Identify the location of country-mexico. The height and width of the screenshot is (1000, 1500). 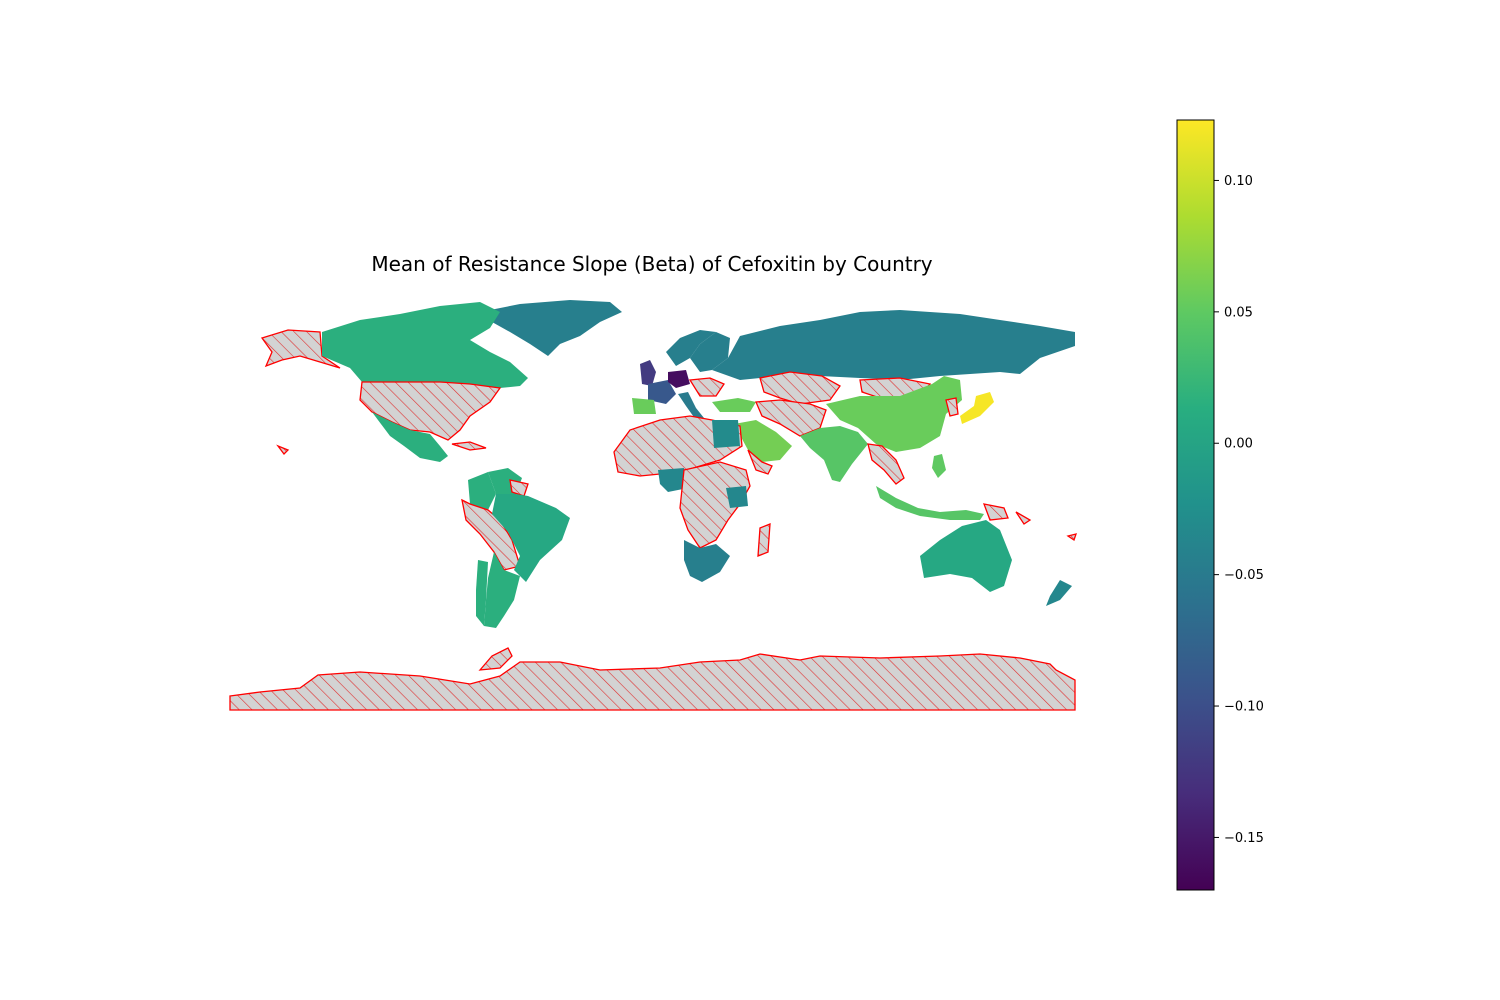
(410, 437).